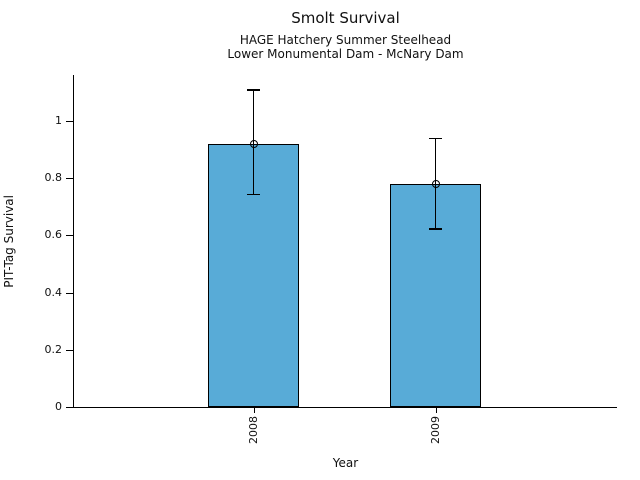  What do you see at coordinates (58, 406) in the screenshot?
I see `y-tick-label: 0` at bounding box center [58, 406].